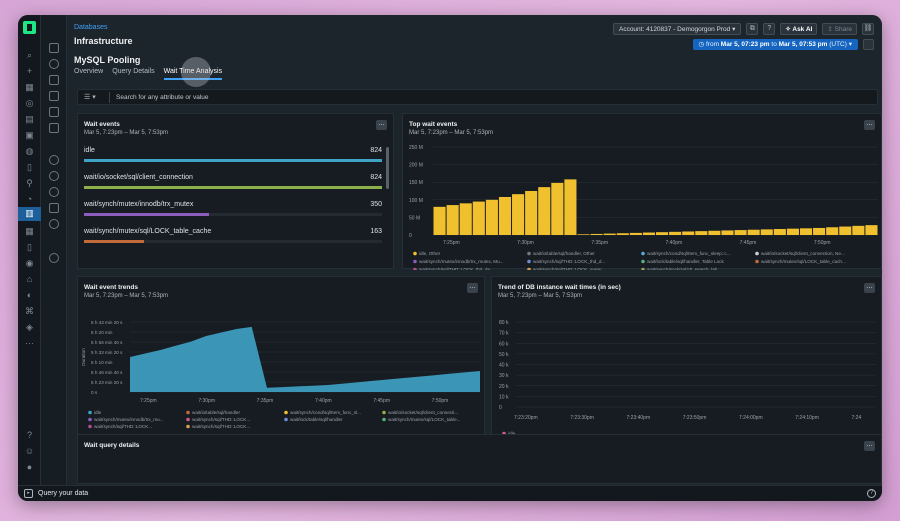 The width and height of the screenshot is (900, 521). I want to click on bell-icon, so click(54, 258).